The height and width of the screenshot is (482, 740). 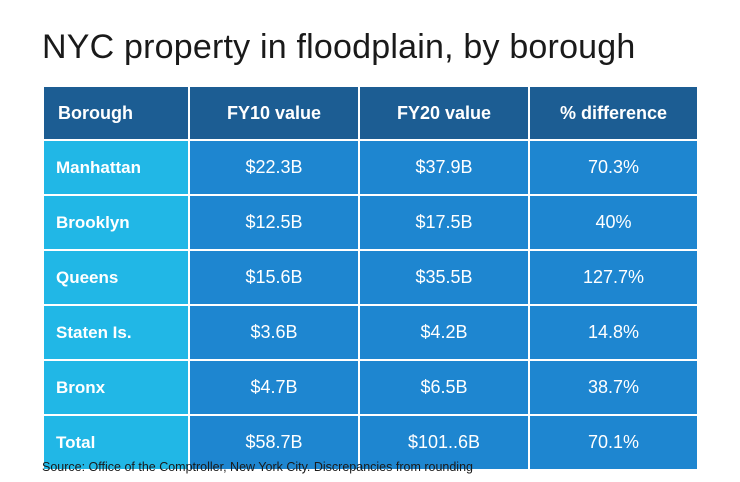 I want to click on pct-diff-cell: 38.7%, so click(x=613, y=387).